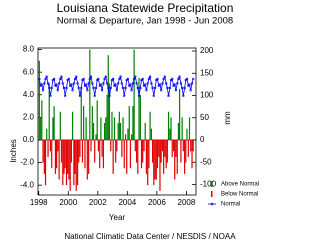 The height and width of the screenshot is (245, 320). What do you see at coordinates (187, 202) in the screenshot?
I see `x-tick-label: 2008` at bounding box center [187, 202].